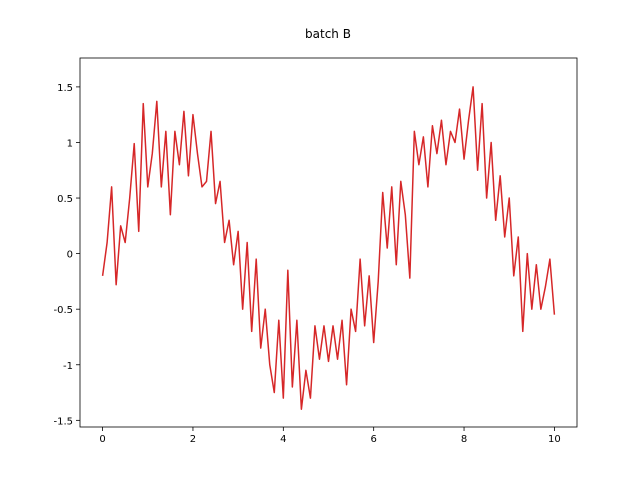 This screenshot has width=640, height=480. Describe the element at coordinates (68, 366) in the screenshot. I see `y-tick-label: -1` at that location.